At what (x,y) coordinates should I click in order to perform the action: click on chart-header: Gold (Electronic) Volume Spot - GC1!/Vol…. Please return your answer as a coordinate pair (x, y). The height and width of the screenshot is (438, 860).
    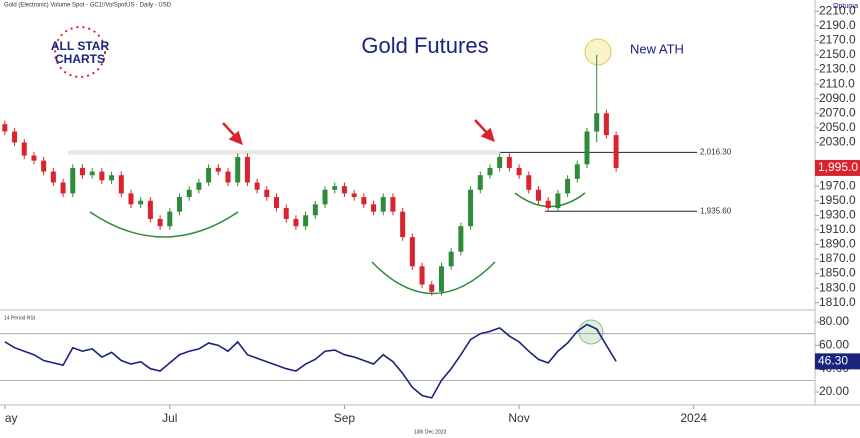
    Looking at the image, I should click on (88, 6).